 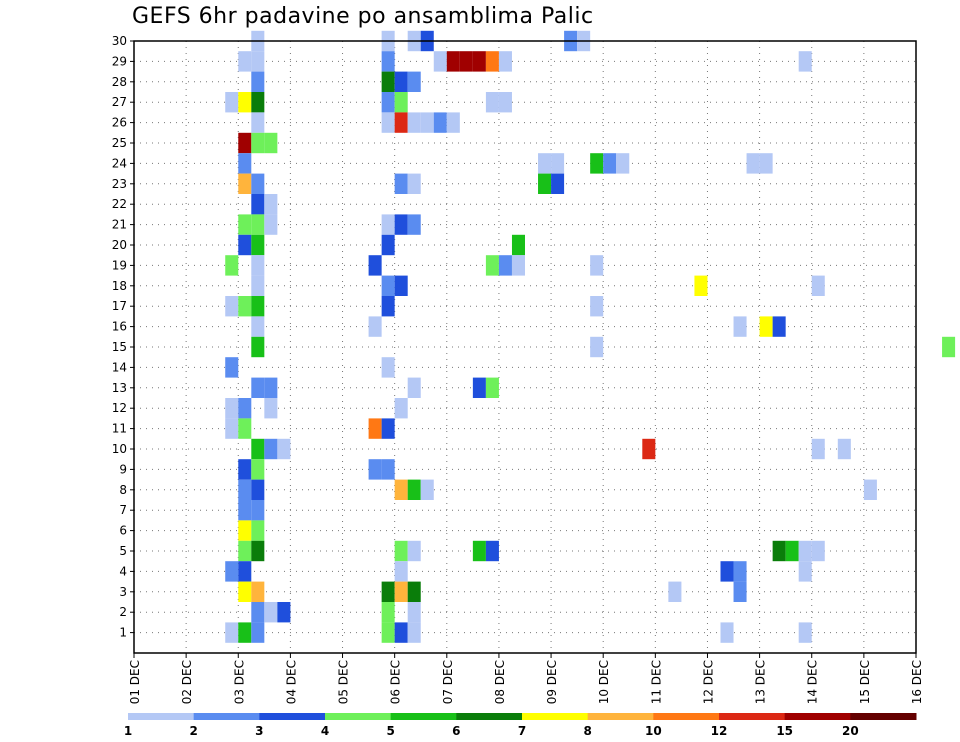 I want to click on x-tick-label: 10 DEC, so click(x=604, y=682).